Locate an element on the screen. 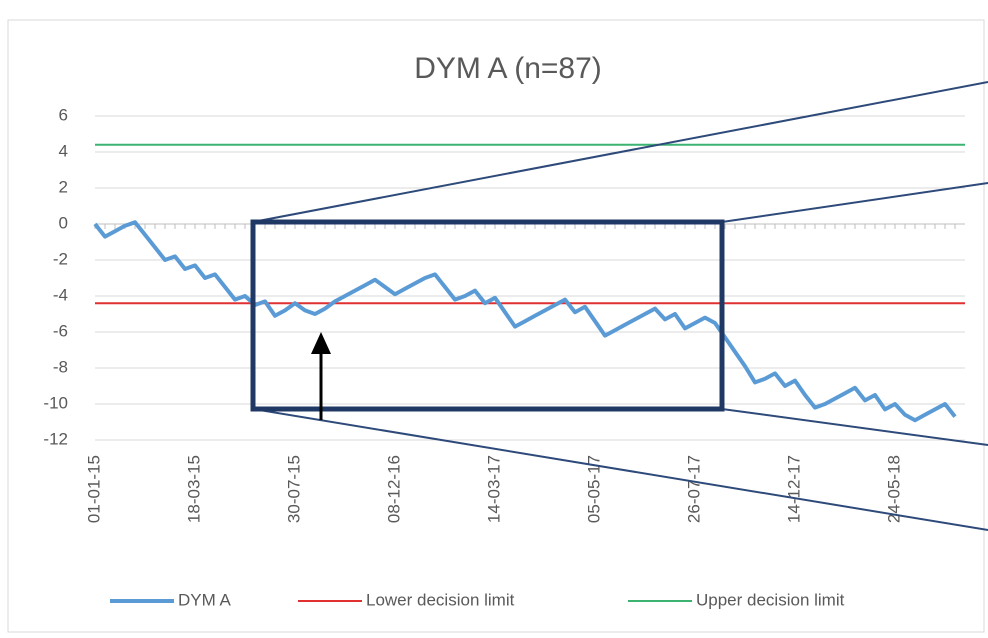  x-tick-label: 14-03-17 is located at coordinates (493, 489).